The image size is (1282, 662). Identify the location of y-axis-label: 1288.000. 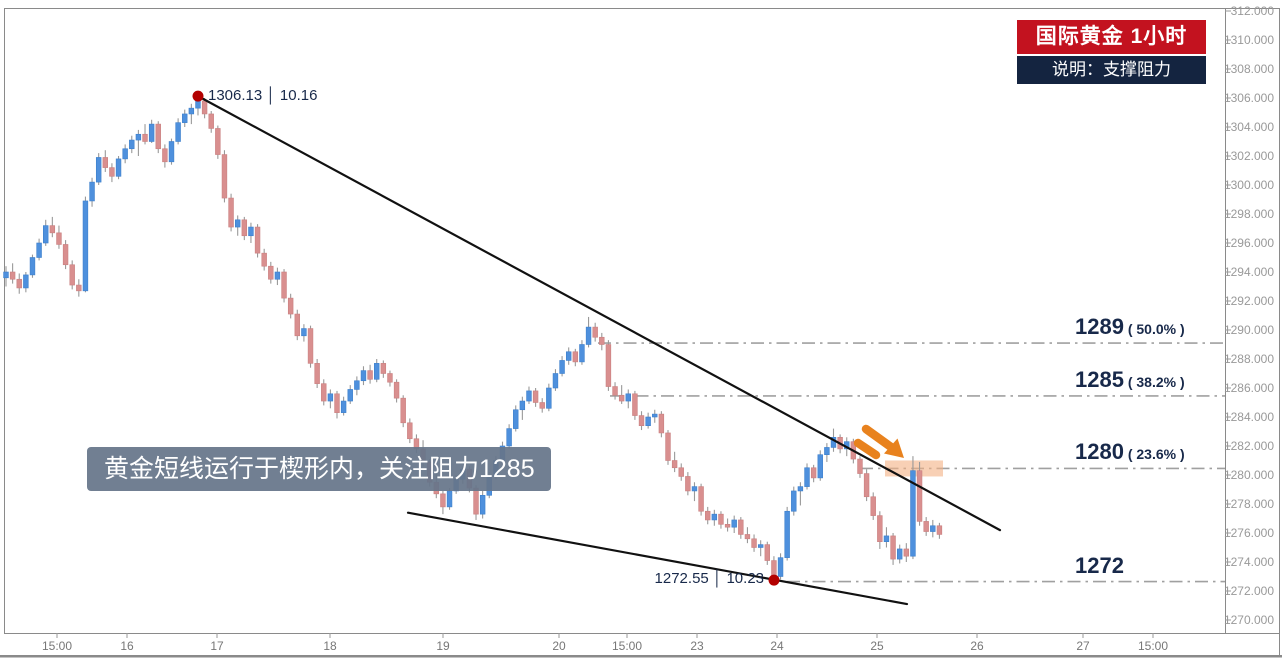
(1249, 359).